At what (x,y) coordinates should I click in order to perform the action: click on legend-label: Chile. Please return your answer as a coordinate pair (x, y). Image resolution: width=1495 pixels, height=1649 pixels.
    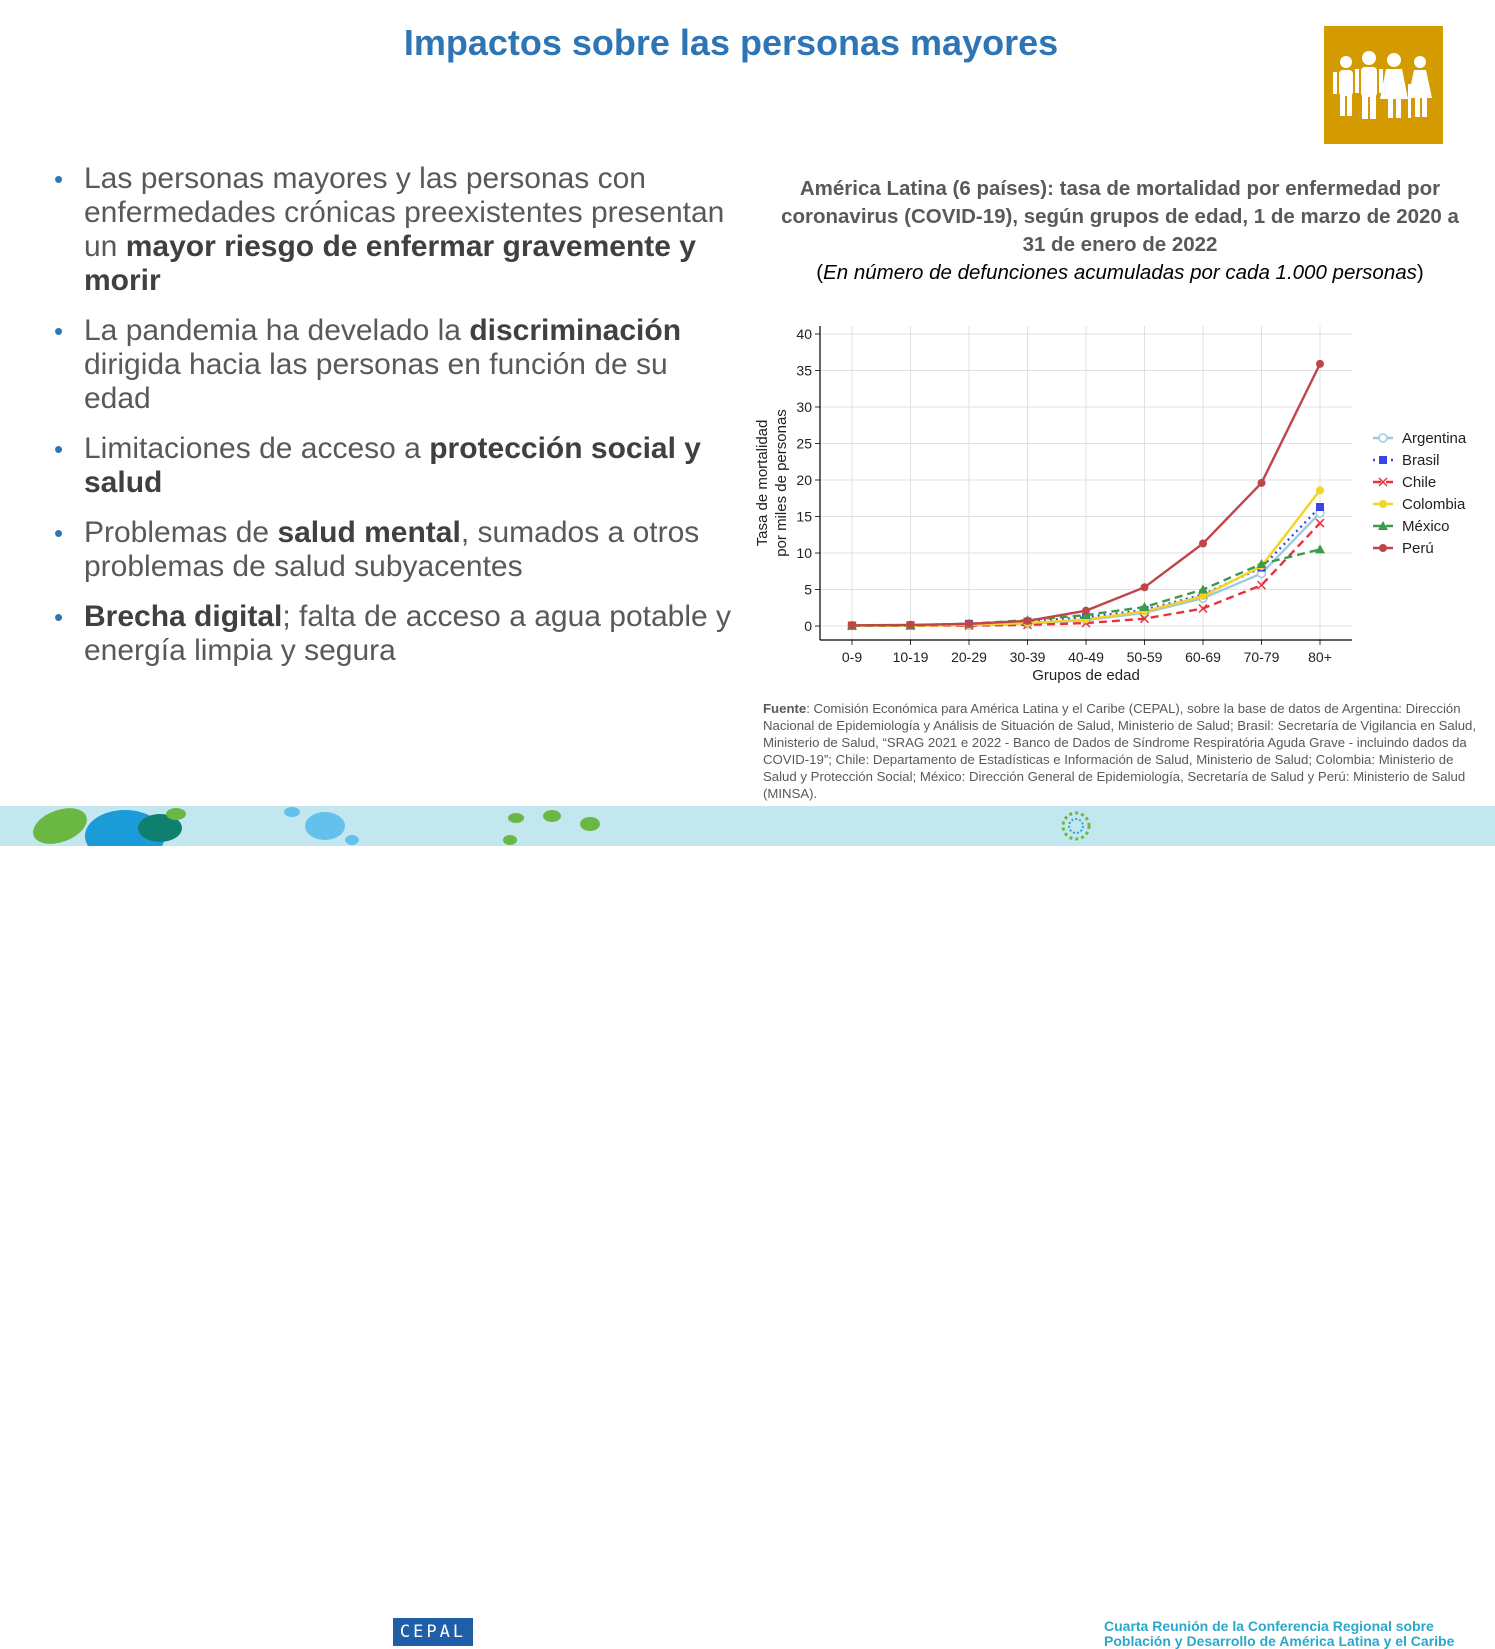
    Looking at the image, I should click on (1419, 482).